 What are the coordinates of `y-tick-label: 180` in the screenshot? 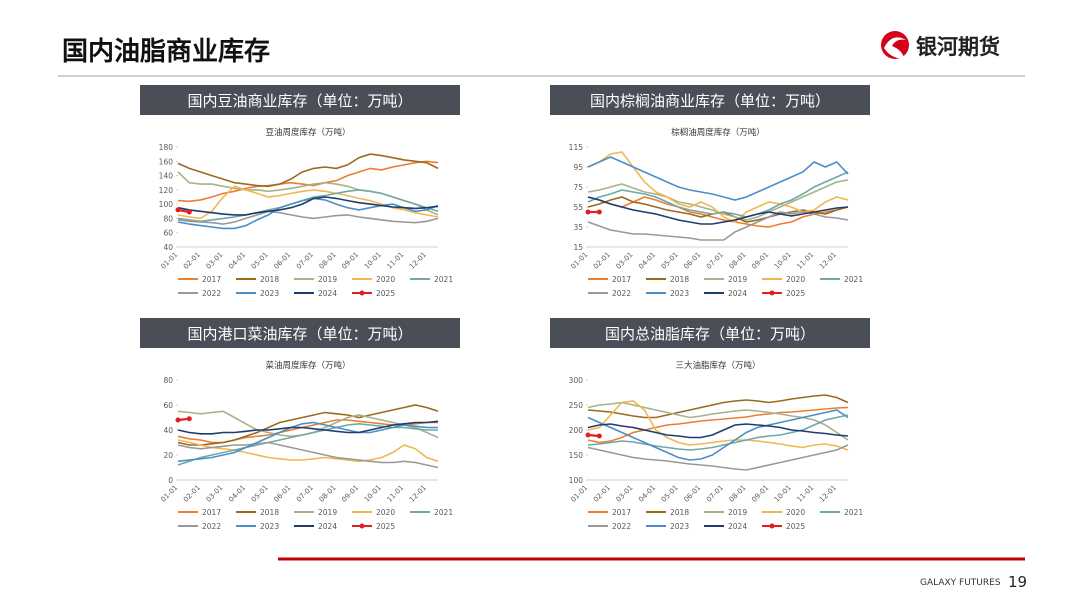 It's located at (166, 147).